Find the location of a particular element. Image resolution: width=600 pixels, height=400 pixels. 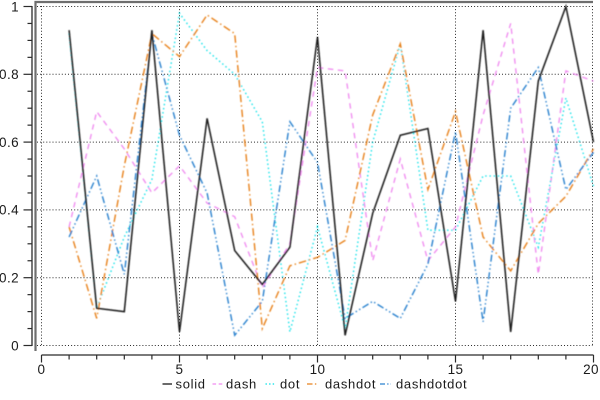

svg-text: dashdotdot is located at coordinates (431, 384).